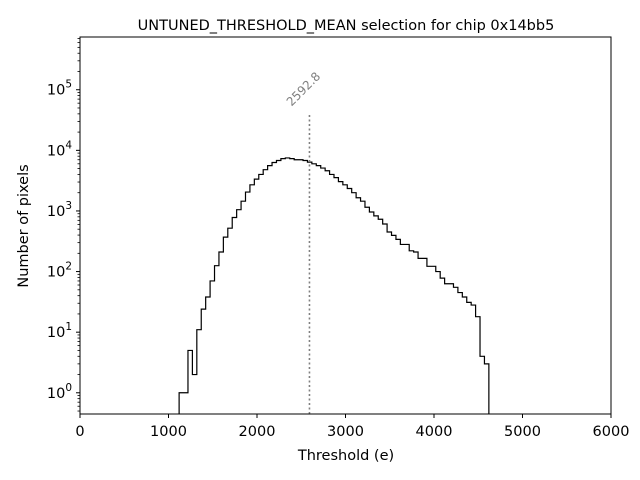 The height and width of the screenshot is (480, 640). Describe the element at coordinates (68, 206) in the screenshot. I see `y-tick-exponent: 3` at that location.